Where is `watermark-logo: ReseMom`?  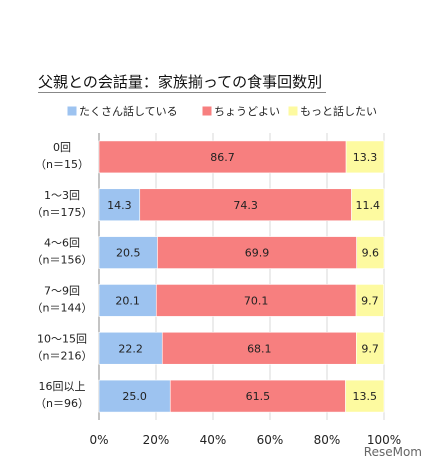
watermark-logo: ReseMom is located at coordinates (392, 452).